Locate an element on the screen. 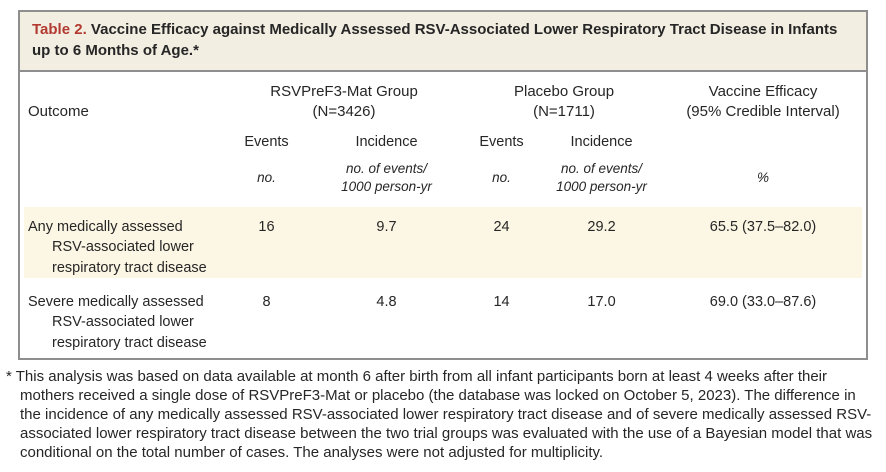 This screenshot has width=886, height=472. g2-incidence-subheader: Incidence is located at coordinates (601, 142).